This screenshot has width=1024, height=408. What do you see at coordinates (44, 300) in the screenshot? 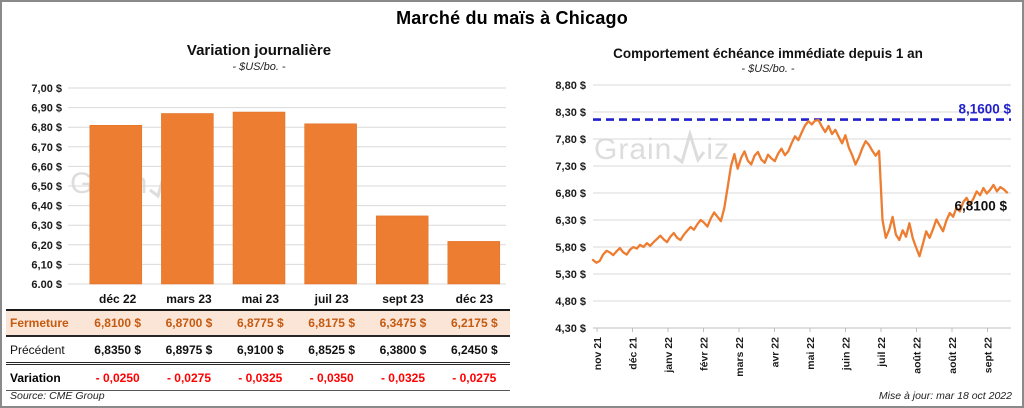
I see `row-label` at bounding box center [44, 300].